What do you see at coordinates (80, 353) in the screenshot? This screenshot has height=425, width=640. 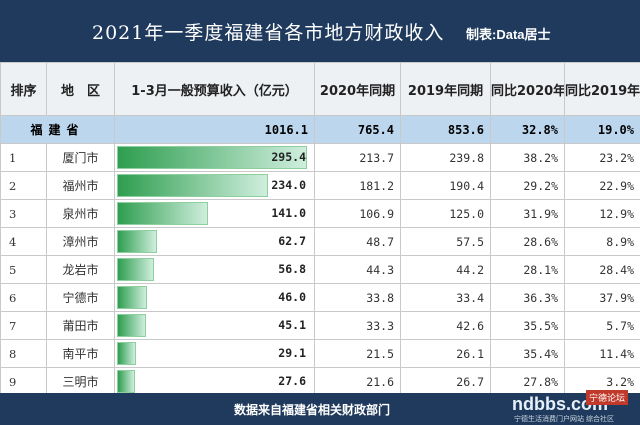 I see `city-cell: 南平市` at bounding box center [80, 353].